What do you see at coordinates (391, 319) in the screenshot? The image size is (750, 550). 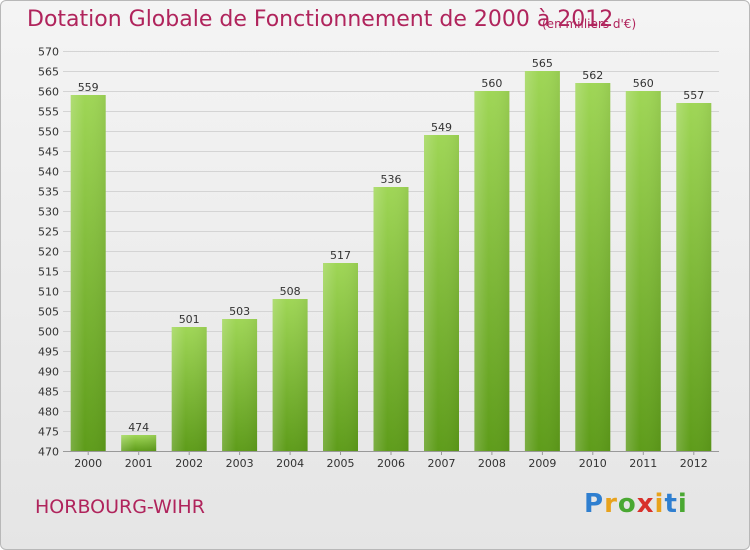 I see `bar-shine-2006` at bounding box center [391, 319].